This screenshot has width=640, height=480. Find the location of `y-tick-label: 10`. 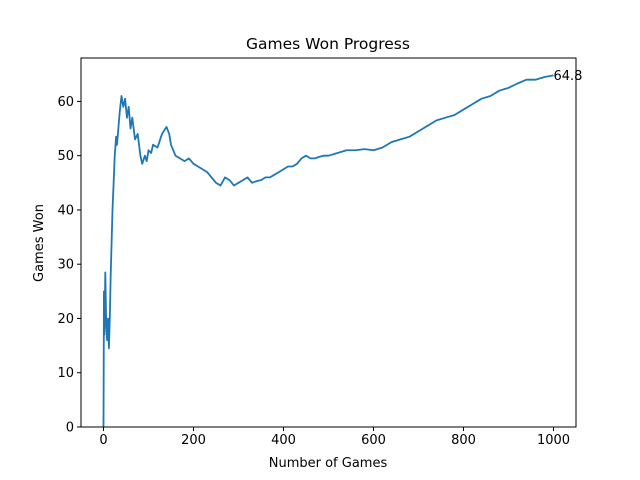

y-tick-label: 10 is located at coordinates (65, 373).